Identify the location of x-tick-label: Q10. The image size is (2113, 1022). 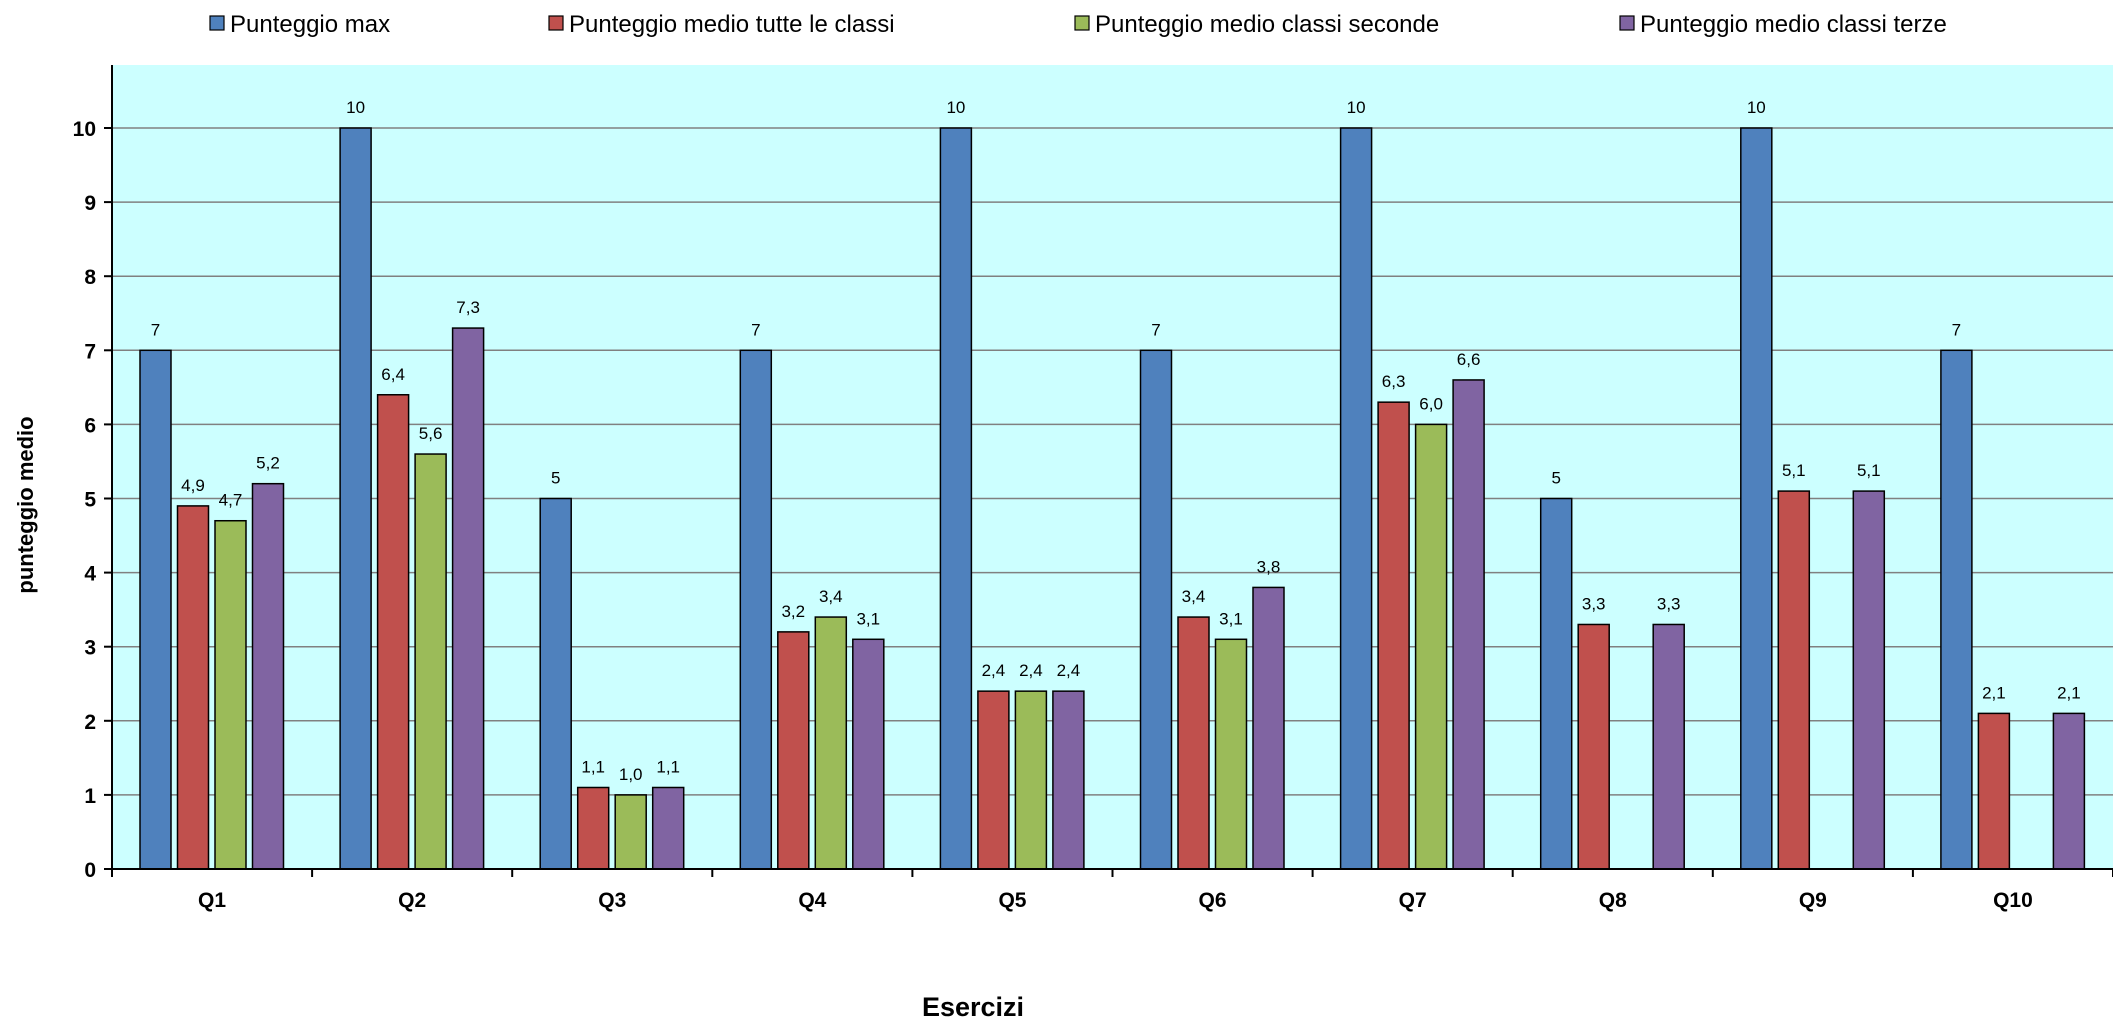
(2013, 900).